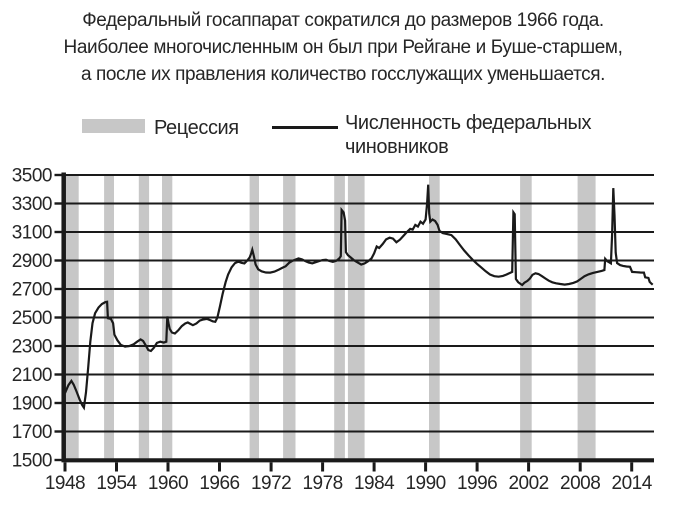  I want to click on series-line-swatch, so click(305, 127).